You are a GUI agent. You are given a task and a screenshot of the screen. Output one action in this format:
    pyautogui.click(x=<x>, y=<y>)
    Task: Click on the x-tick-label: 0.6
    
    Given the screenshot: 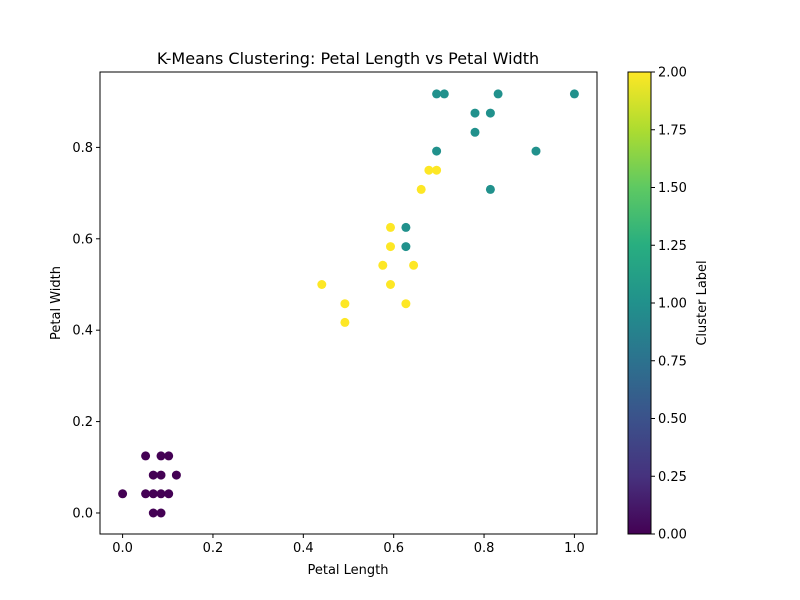 What is the action you would take?
    pyautogui.click(x=393, y=548)
    